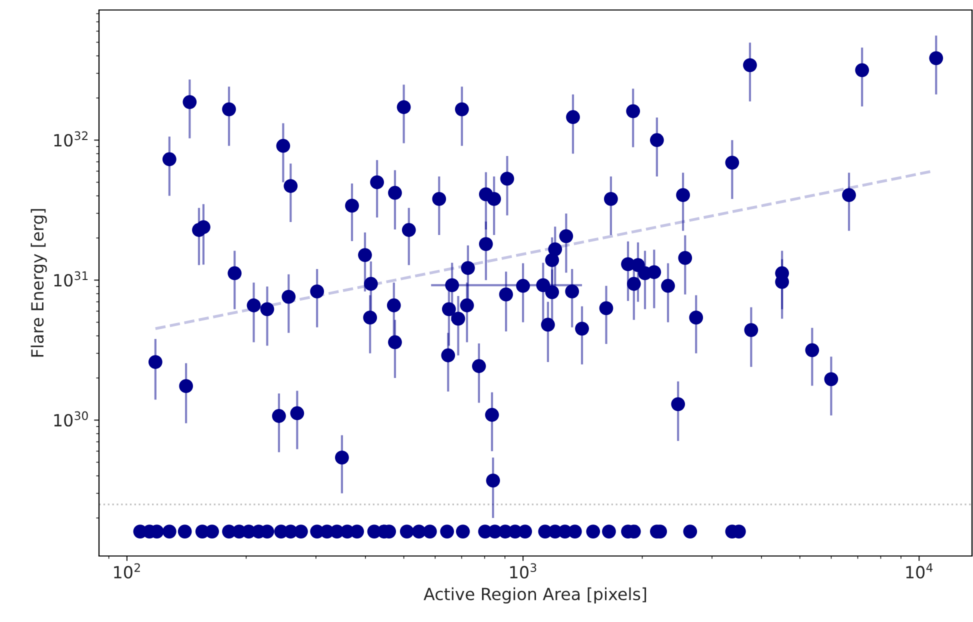 The height and width of the screenshot is (622, 973). Describe the element at coordinates (919, 571) in the screenshot. I see `x-tick-label: 10$^{4}$` at that location.